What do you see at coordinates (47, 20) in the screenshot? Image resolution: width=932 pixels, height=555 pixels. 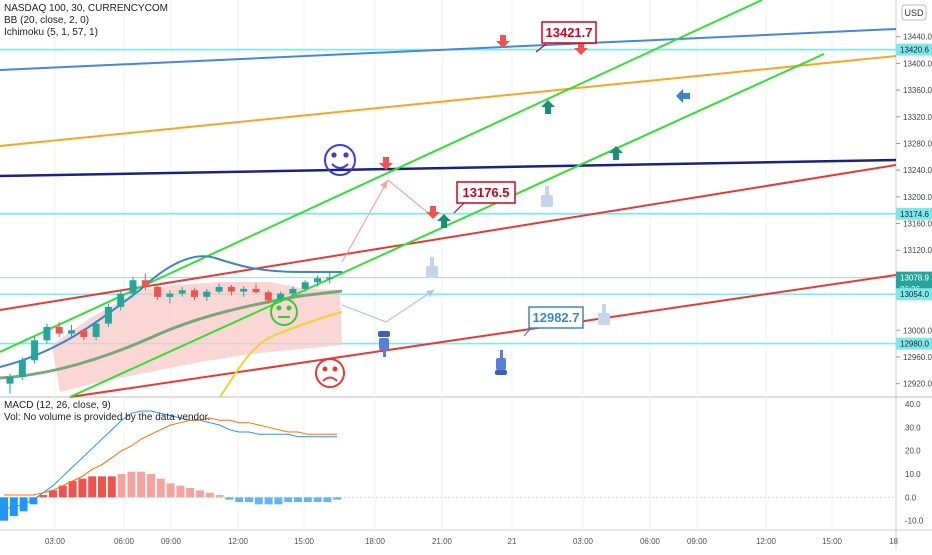 I see `bb-indicator-label: BB (20, close, 2, 0)` at bounding box center [47, 20].